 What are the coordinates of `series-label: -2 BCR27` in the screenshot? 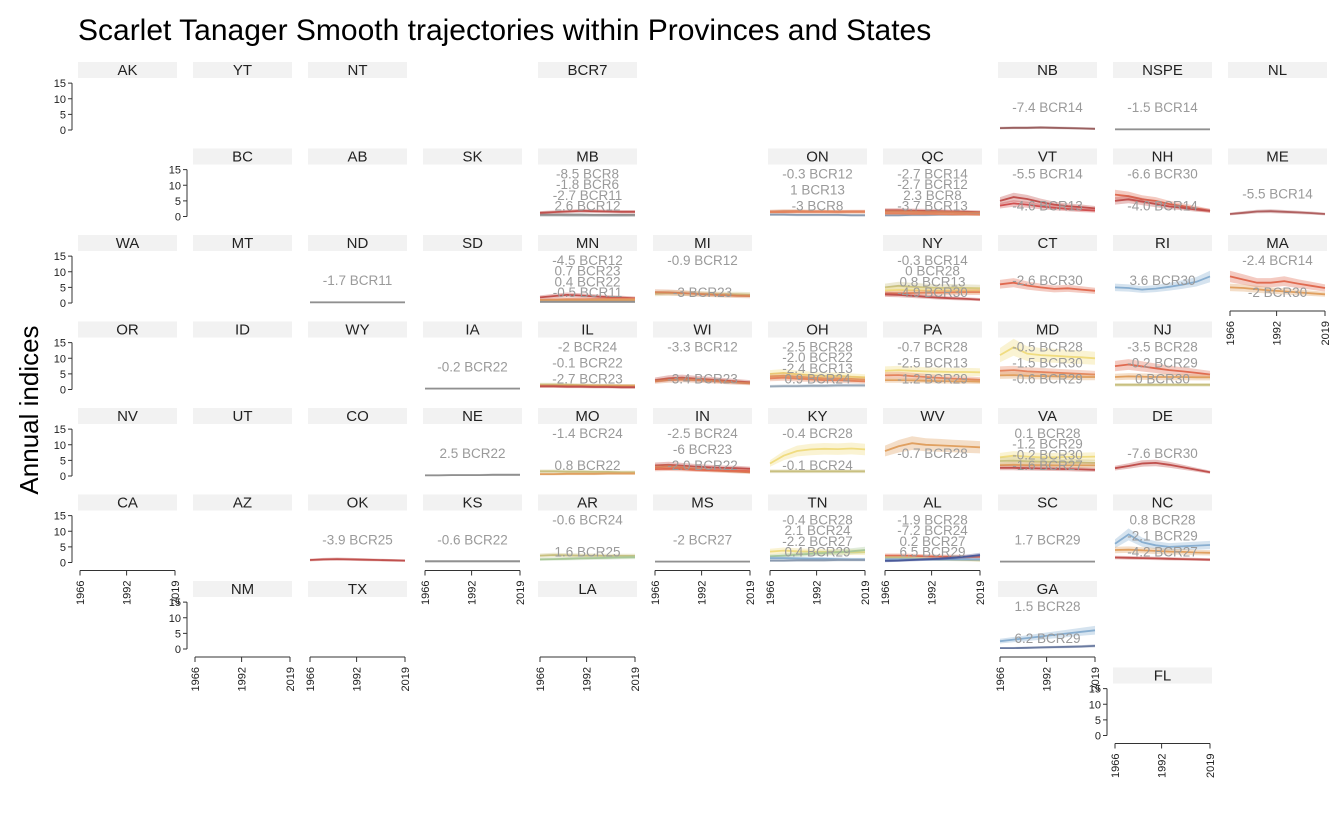 It's located at (702, 540).